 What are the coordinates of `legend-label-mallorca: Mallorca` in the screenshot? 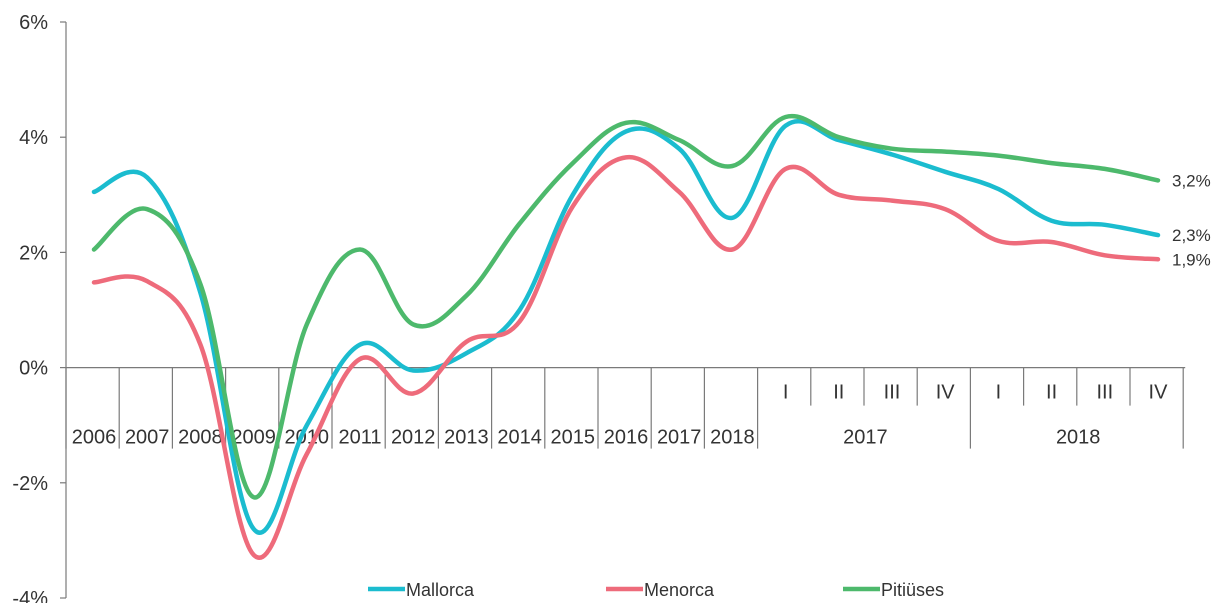 It's located at (440, 590).